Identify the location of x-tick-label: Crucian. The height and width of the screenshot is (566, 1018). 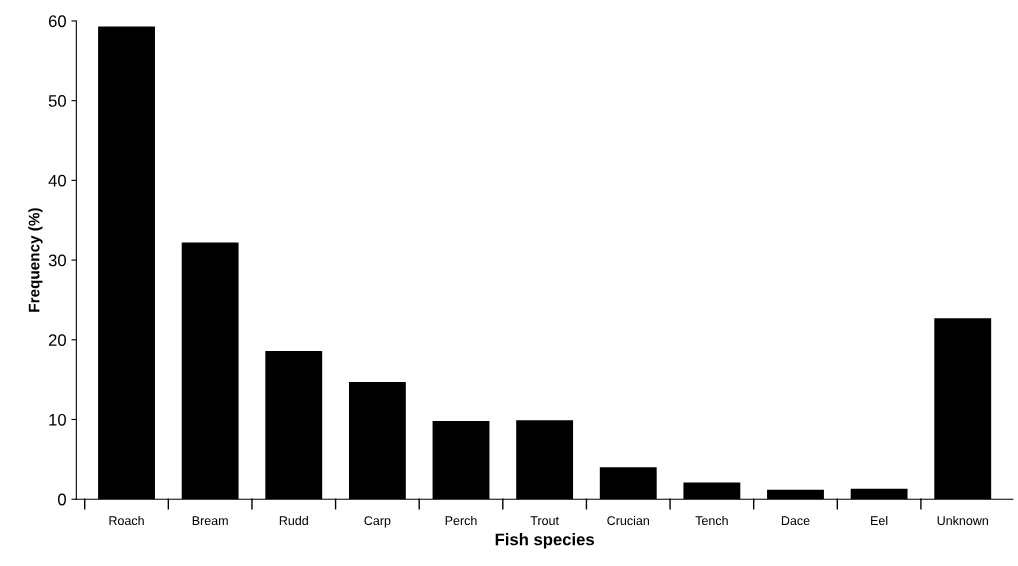
(628, 520).